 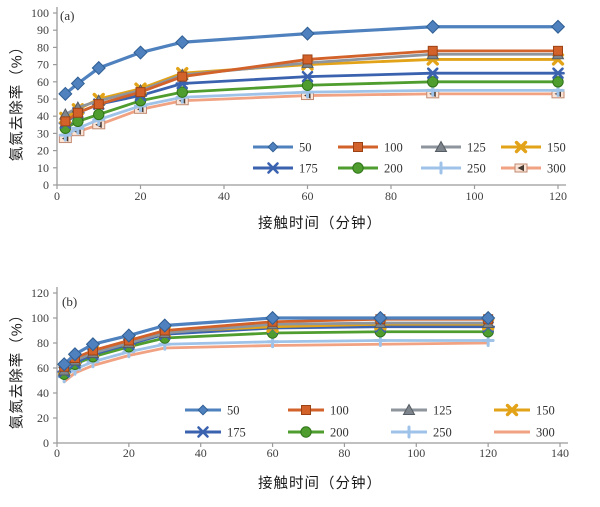 What do you see at coordinates (40, 13) in the screenshot?
I see `y-tick-label: 100` at bounding box center [40, 13].